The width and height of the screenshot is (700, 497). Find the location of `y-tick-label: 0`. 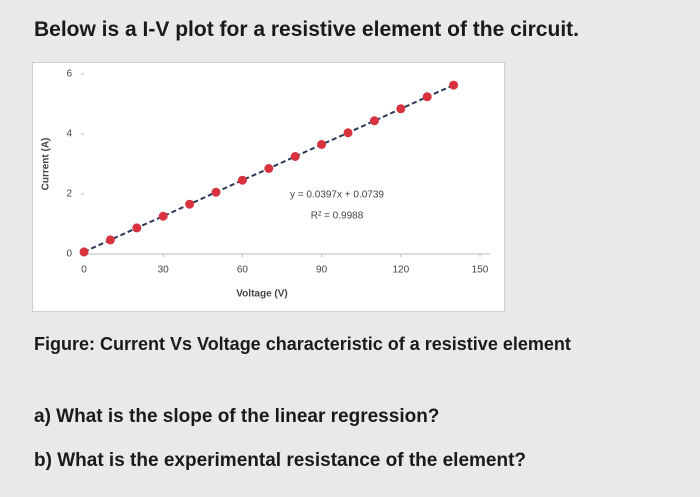

y-tick-label: 0 is located at coordinates (69, 254).